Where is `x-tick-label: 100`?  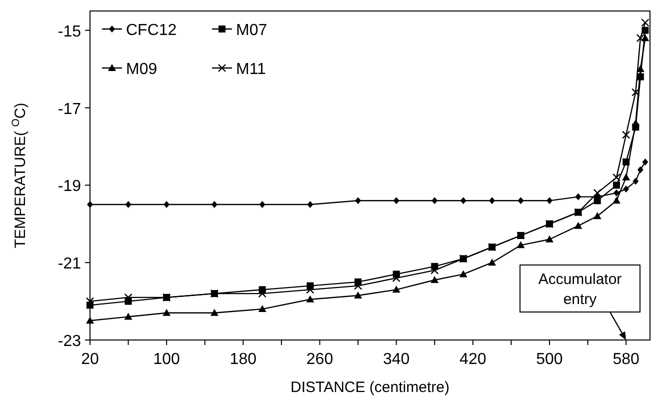 x-tick-label: 100 is located at coordinates (166, 359).